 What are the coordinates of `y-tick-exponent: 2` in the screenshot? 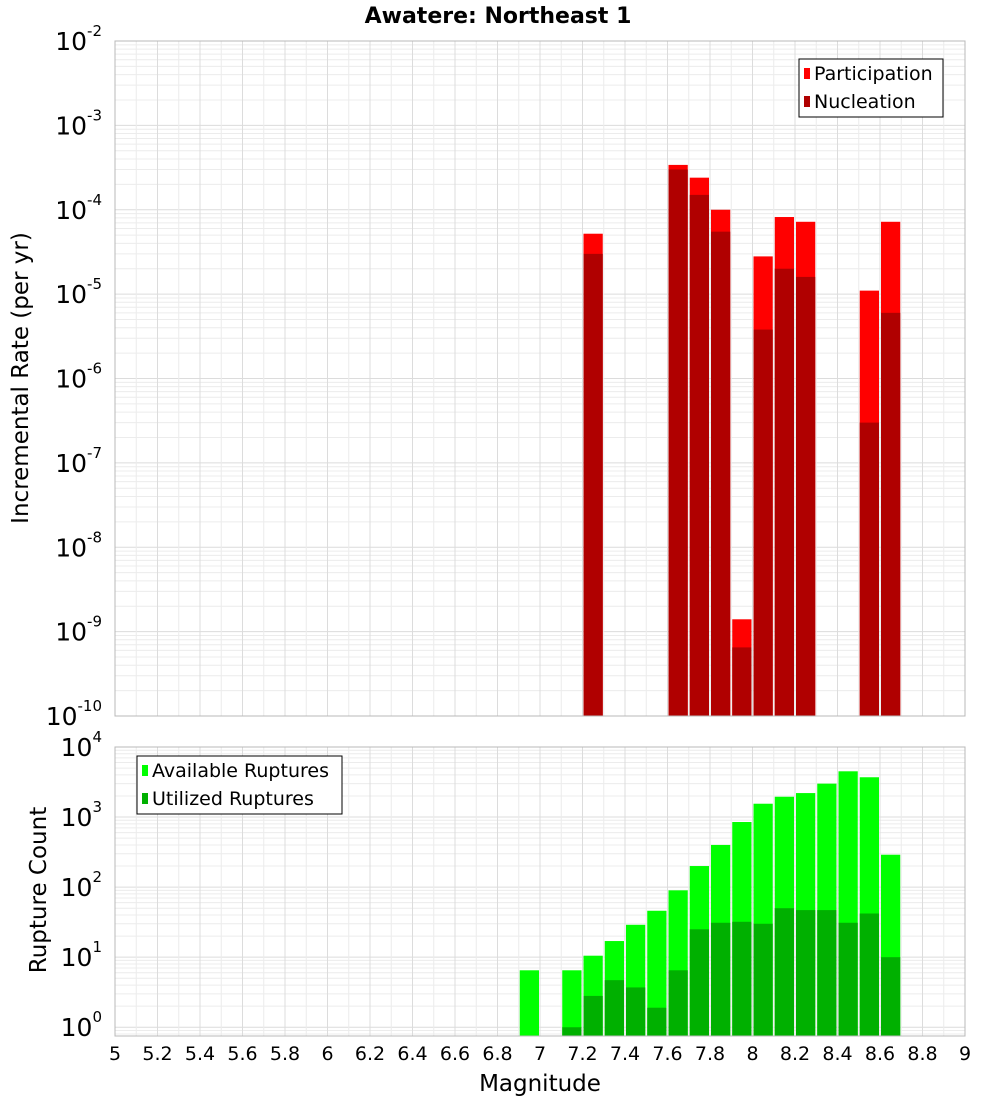 It's located at (97, 877).